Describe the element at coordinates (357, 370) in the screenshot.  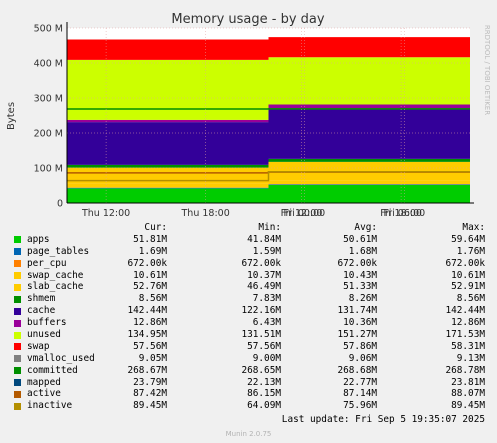
I see `legend-avg: 268.68M` at that location.